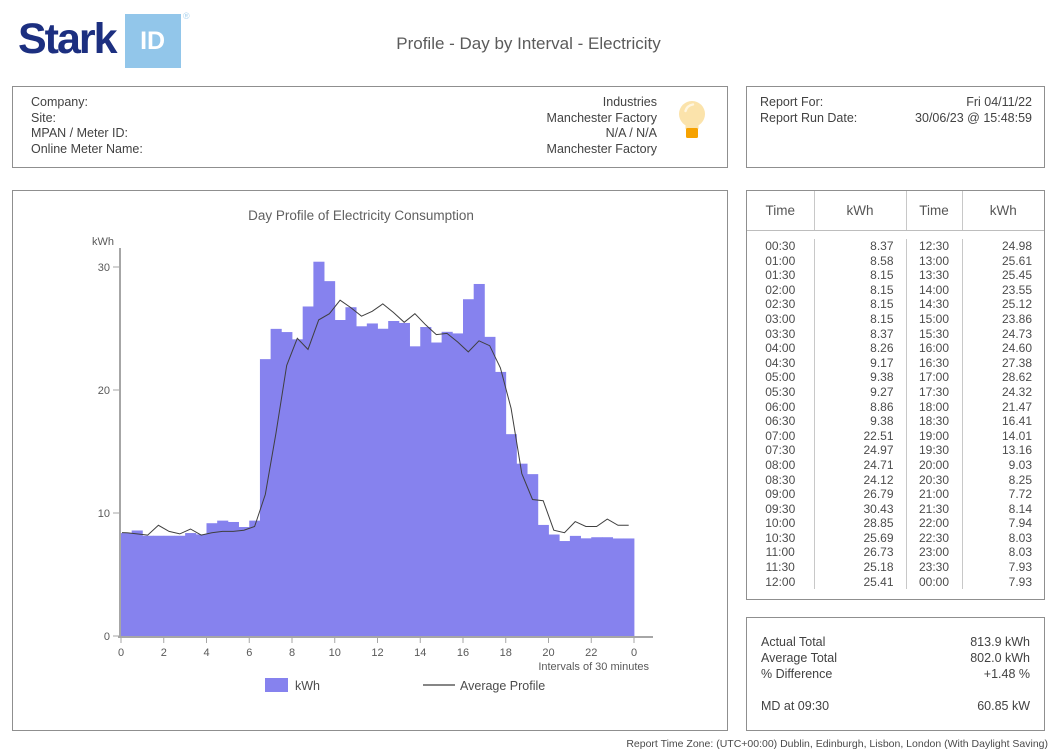  I want to click on time-cell: 16:00, so click(934, 348).